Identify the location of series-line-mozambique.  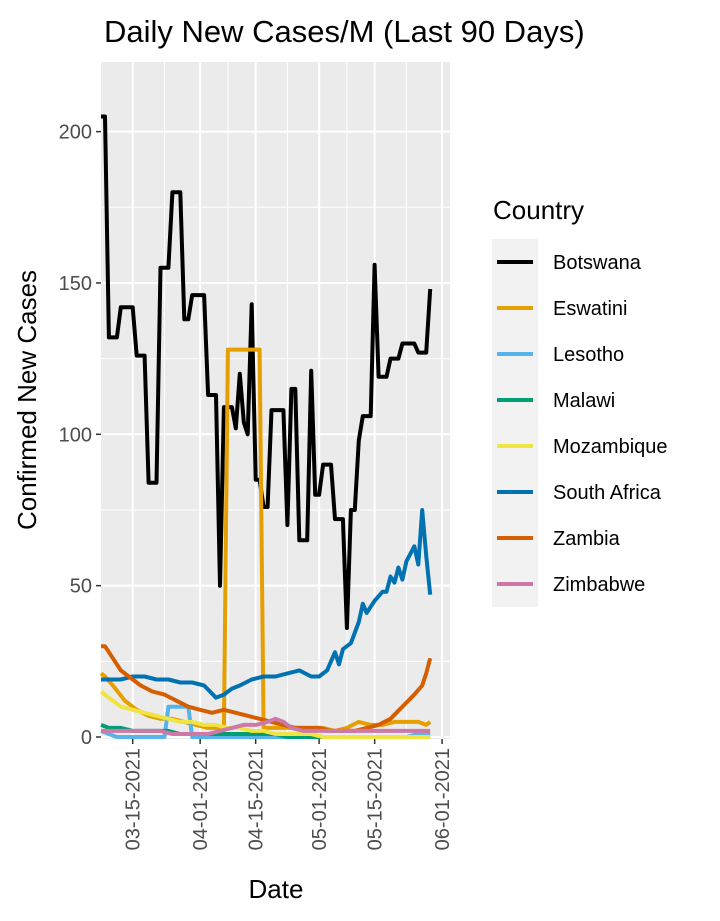
(265, 714).